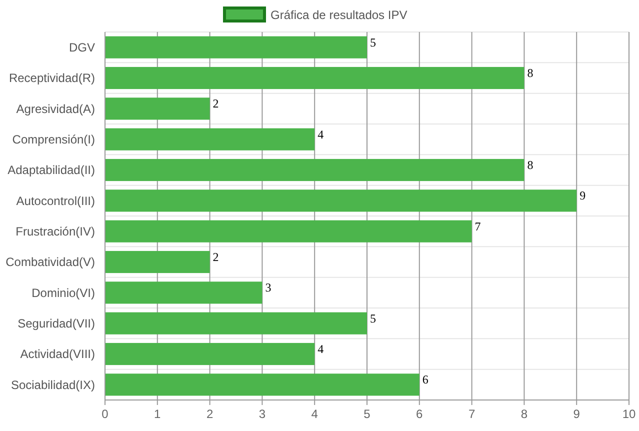 Image resolution: width=639 pixels, height=431 pixels. What do you see at coordinates (262, 414) in the screenshot?
I see `x-tick-label: 3` at bounding box center [262, 414].